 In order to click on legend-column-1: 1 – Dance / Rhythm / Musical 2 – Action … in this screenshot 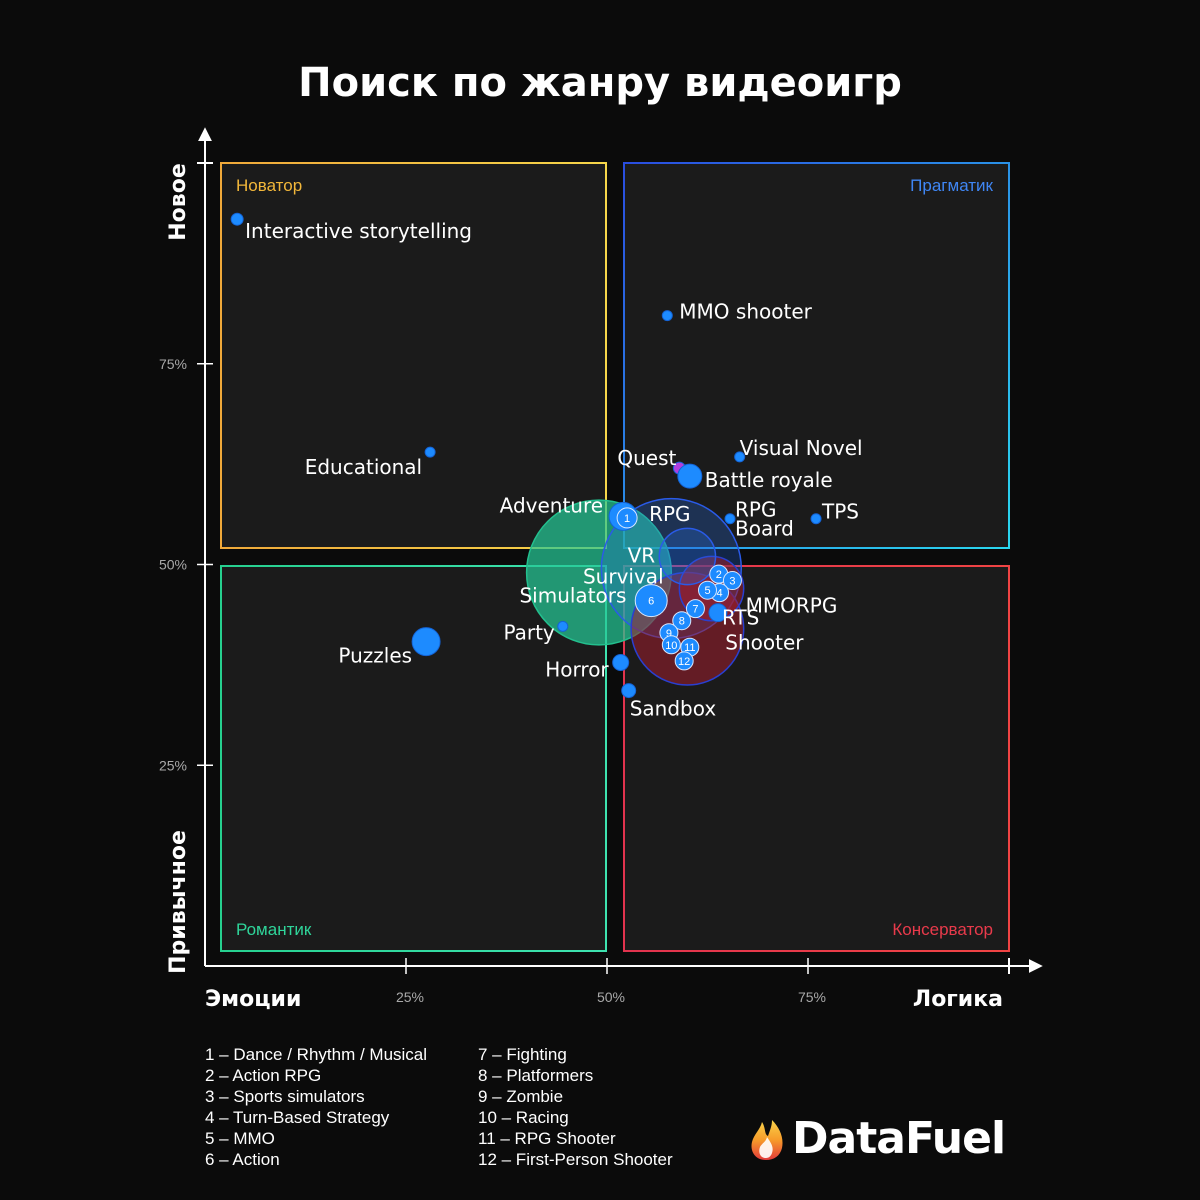, I will do `click(316, 1107)`.